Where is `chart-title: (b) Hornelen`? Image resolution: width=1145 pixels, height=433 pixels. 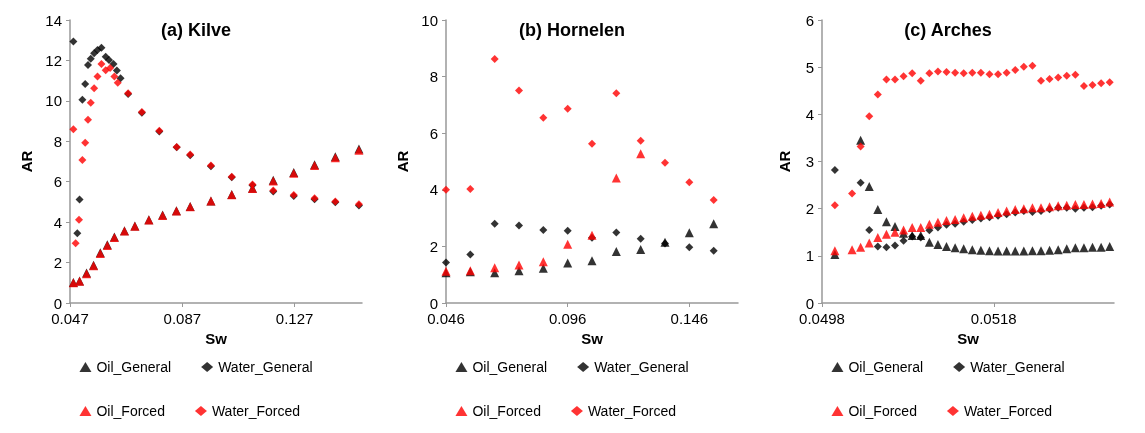 chart-title: (b) Hornelen is located at coordinates (572, 30).